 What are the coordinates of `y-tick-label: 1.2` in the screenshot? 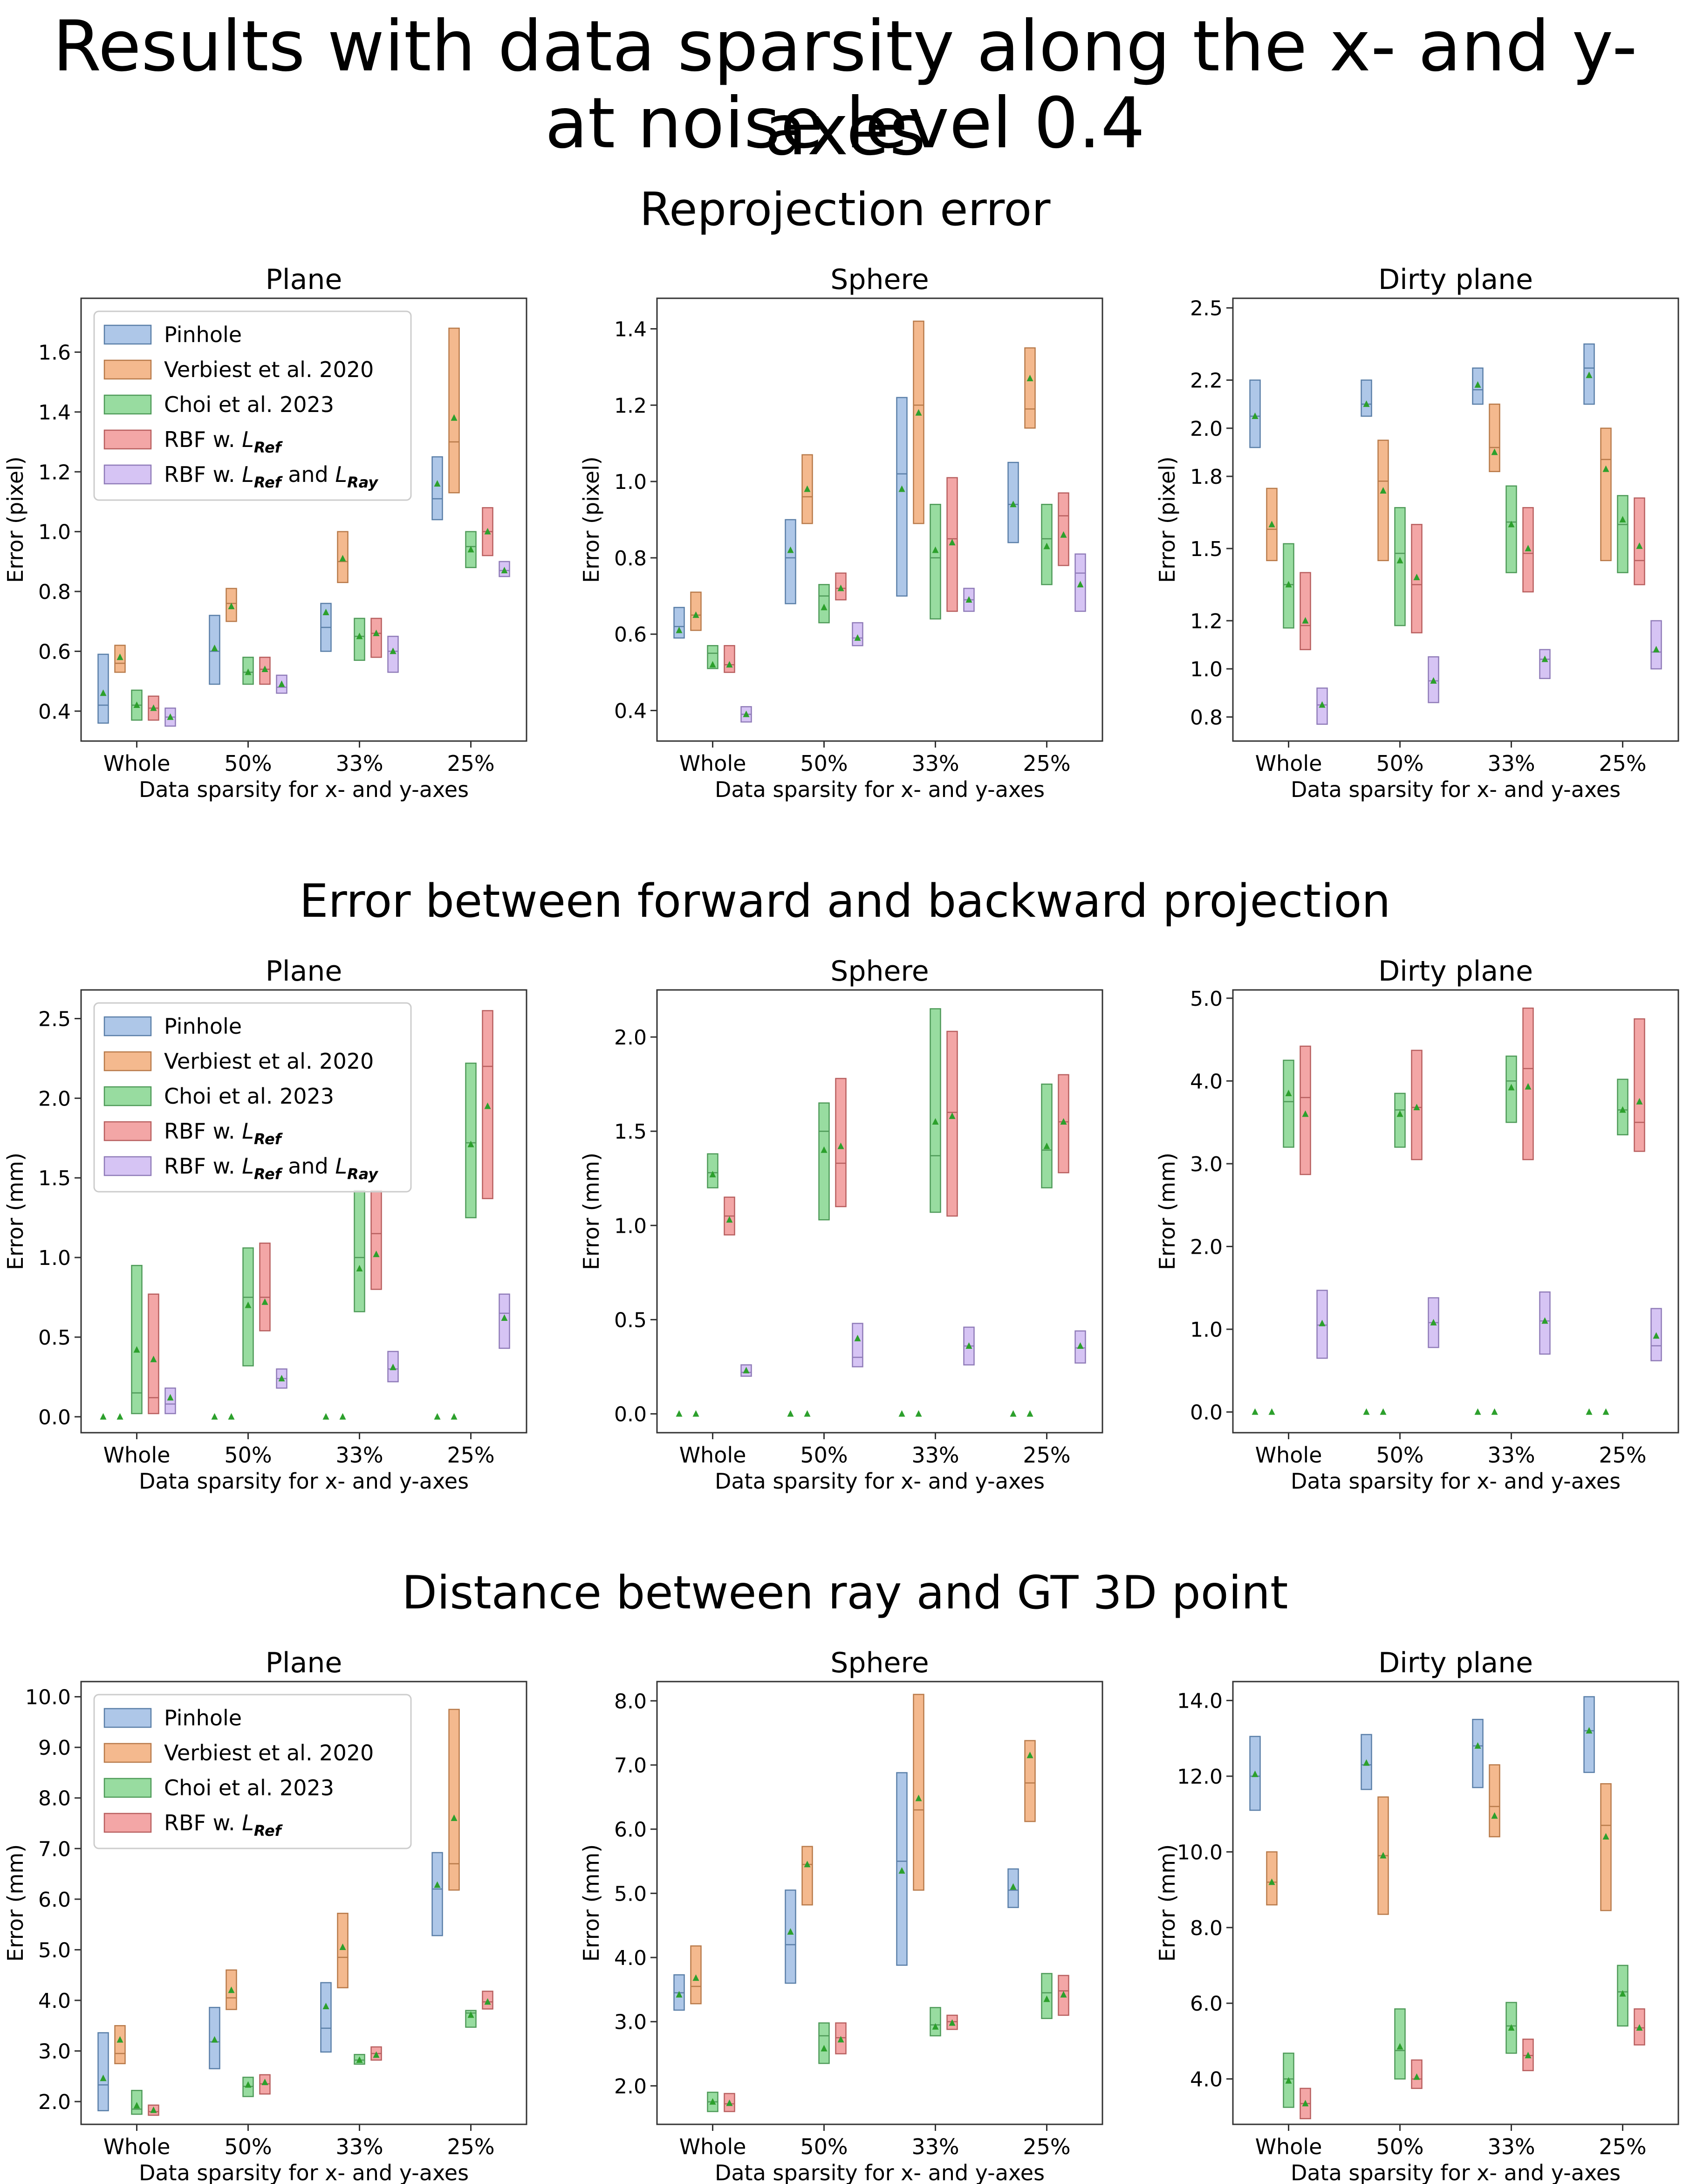 It's located at (630, 406).